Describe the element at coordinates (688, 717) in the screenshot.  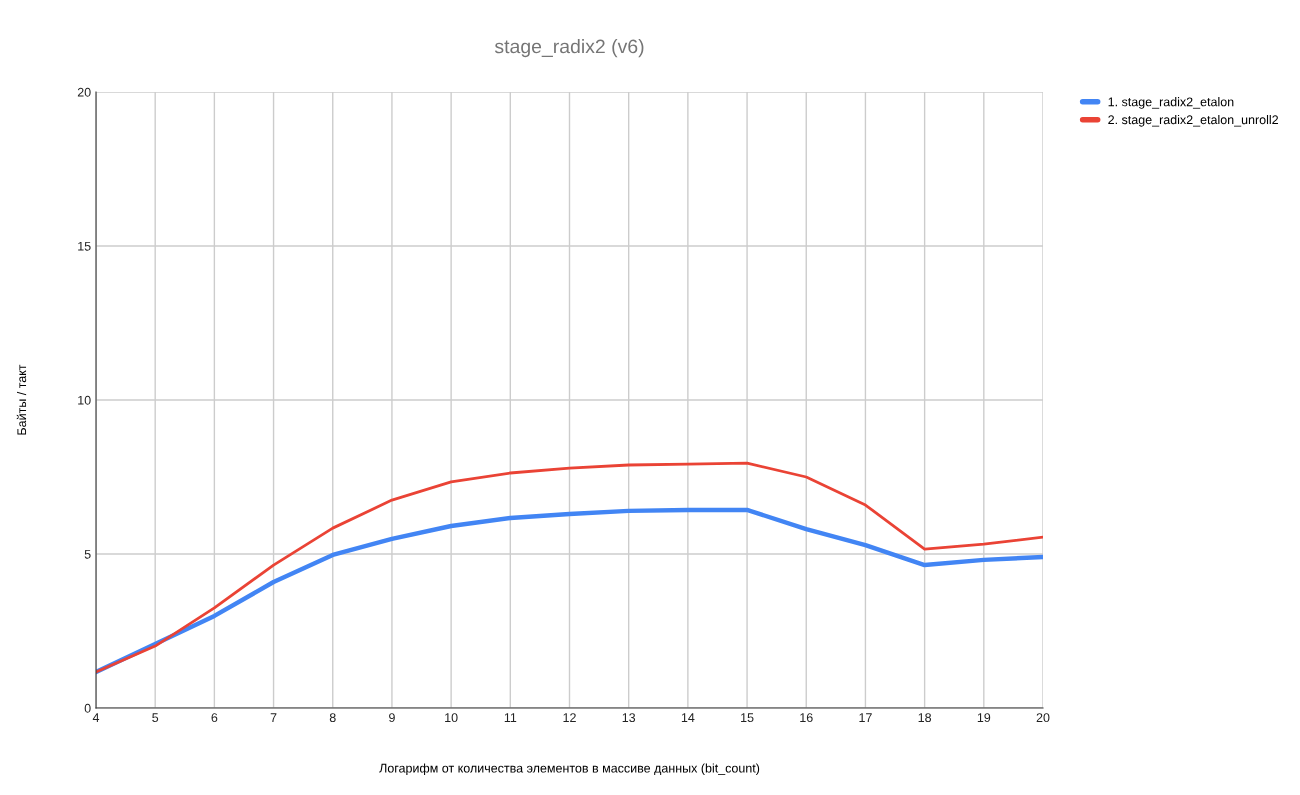
I see `x-tick-label: 14` at that location.